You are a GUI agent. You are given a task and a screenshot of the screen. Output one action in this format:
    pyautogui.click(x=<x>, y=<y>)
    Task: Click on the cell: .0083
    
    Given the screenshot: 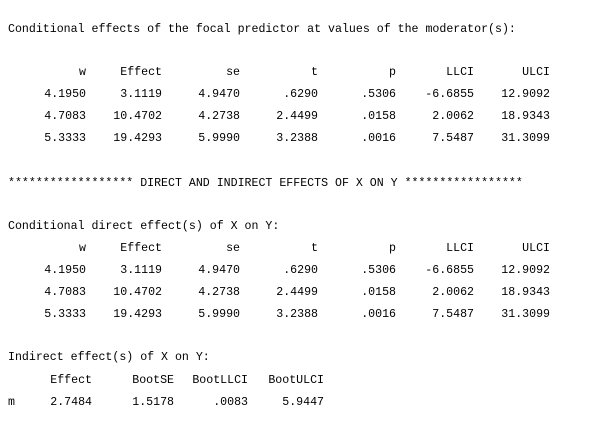 What is the action you would take?
    pyautogui.click(x=230, y=402)
    